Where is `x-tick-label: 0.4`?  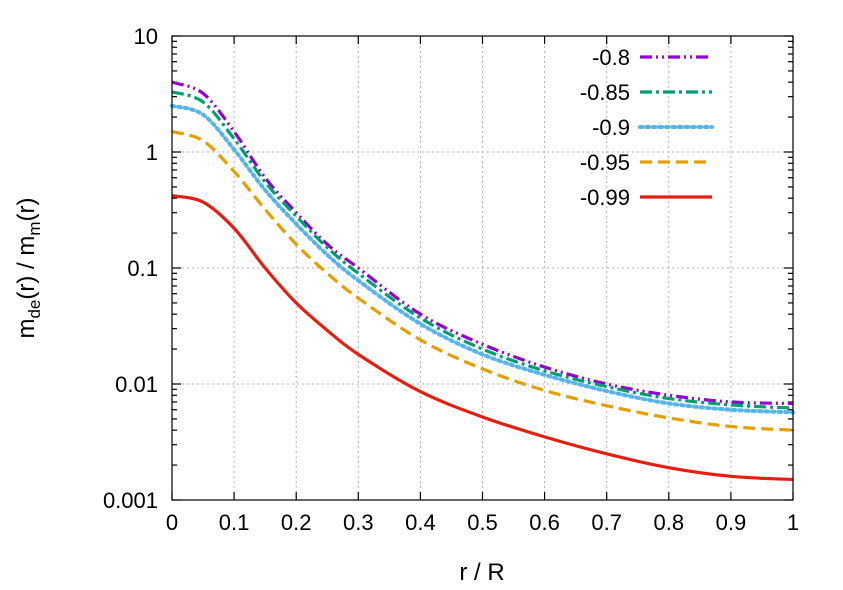
x-tick-label: 0.4 is located at coordinates (420, 522).